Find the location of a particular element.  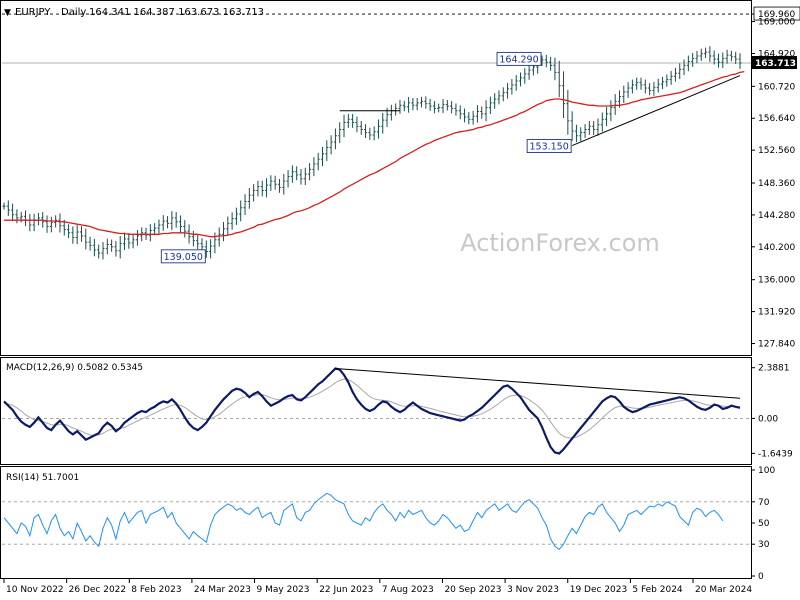

last-price-tag is located at coordinates (774, 63).